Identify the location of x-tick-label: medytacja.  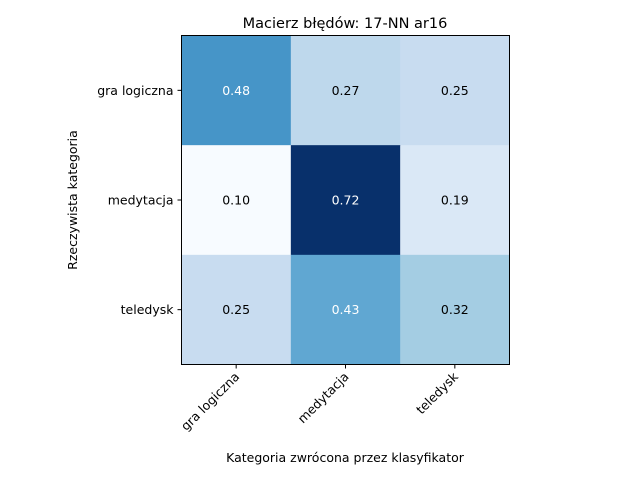
(323, 397).